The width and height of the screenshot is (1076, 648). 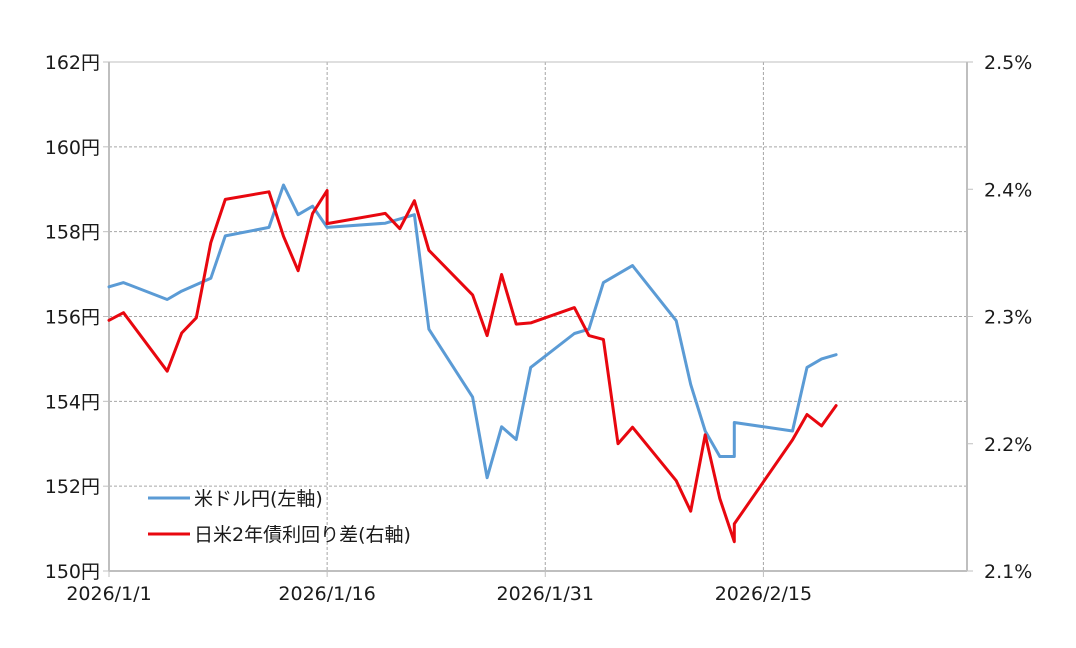 I want to click on legend-label-2: 日米2年債利回り差(右軸), so click(x=302, y=535).